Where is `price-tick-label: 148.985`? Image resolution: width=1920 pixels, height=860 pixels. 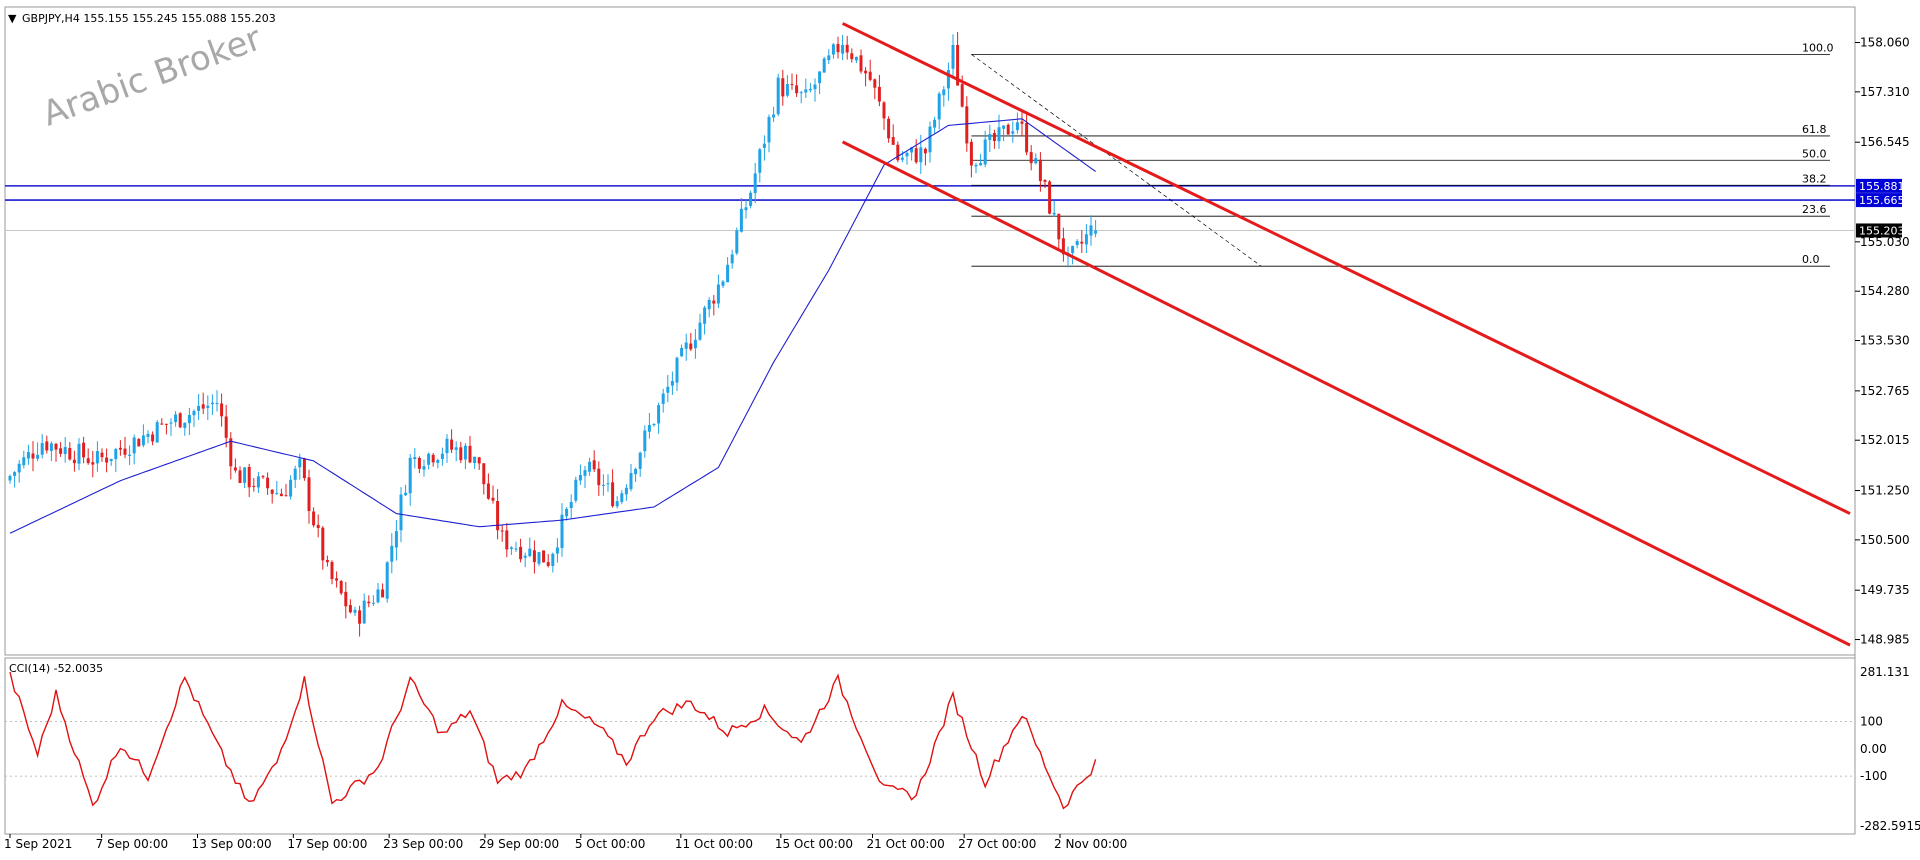 price-tick-label: 148.985 is located at coordinates (1885, 640).